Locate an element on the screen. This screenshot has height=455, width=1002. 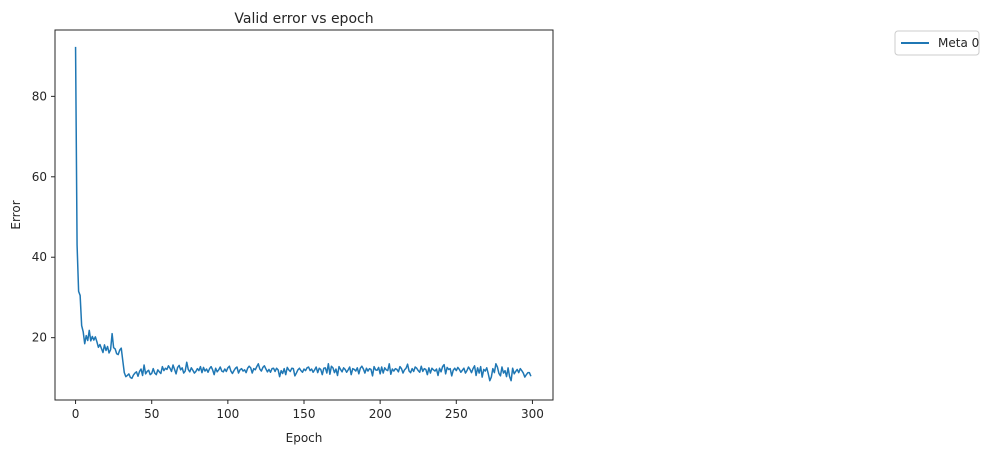
x-tick-label: 250 is located at coordinates (456, 414).